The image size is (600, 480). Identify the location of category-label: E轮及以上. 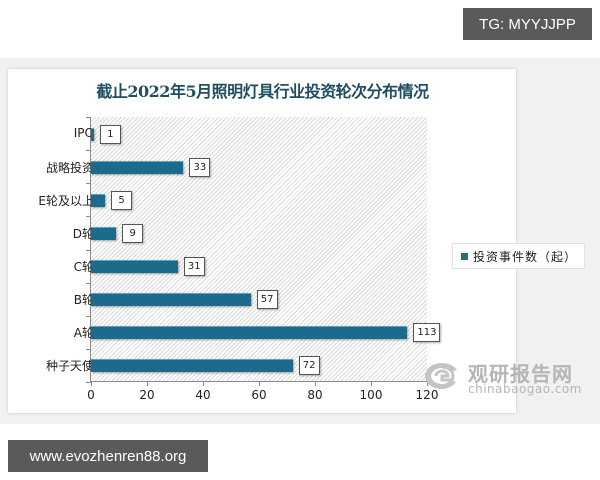
(66, 200).